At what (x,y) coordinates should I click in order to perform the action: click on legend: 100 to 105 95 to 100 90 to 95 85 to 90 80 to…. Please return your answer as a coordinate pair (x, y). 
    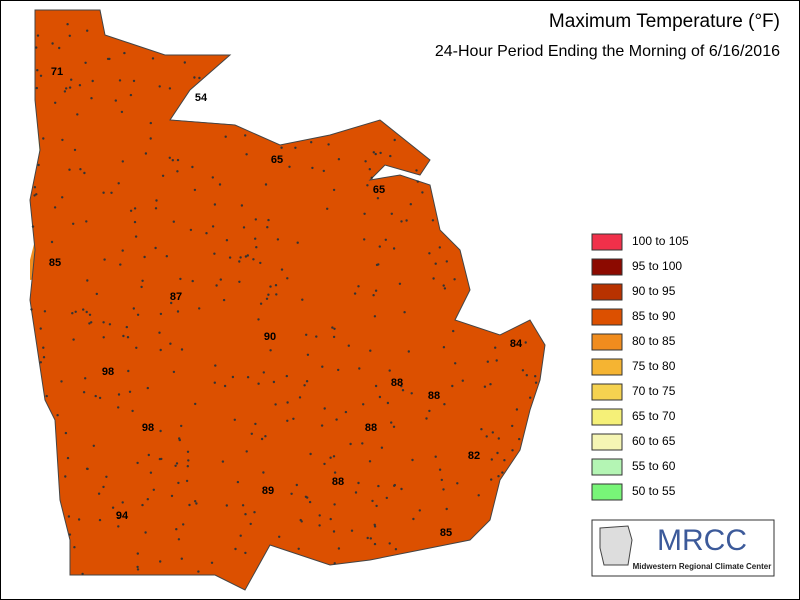
    Looking at the image, I should click on (640, 367).